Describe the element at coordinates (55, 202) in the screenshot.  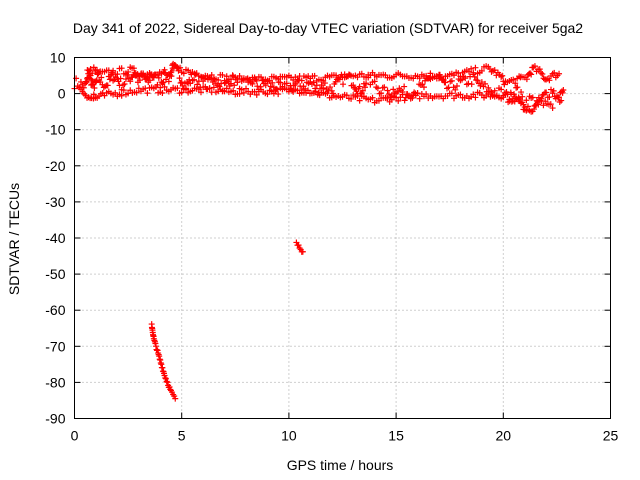
I see `y-tick-label: -30` at that location.